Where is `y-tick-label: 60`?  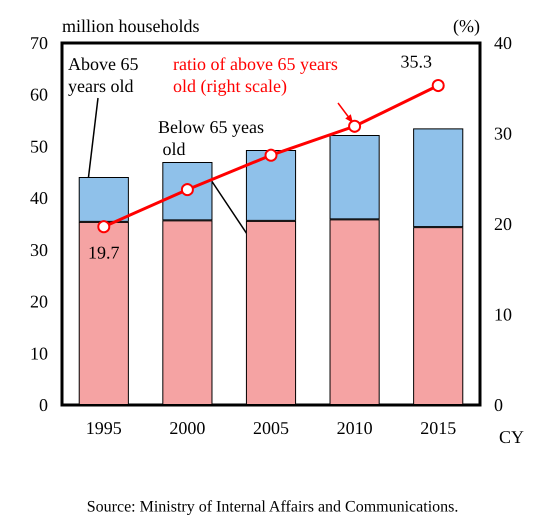
y-tick-label: 60 is located at coordinates (39, 94).